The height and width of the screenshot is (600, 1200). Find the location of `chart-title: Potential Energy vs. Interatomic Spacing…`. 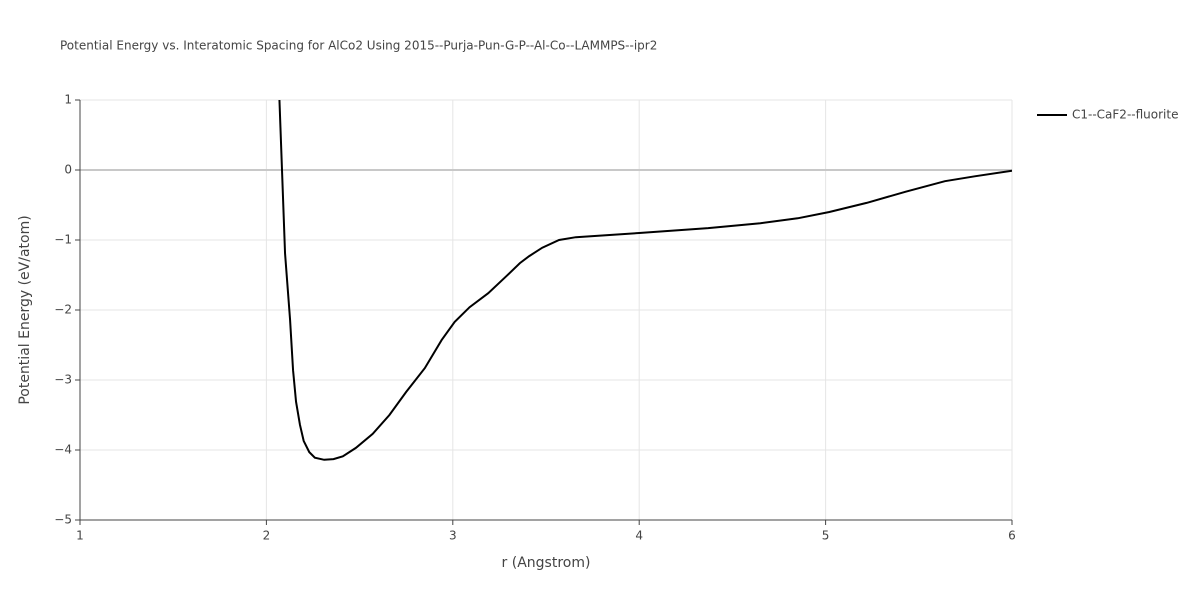

chart-title: Potential Energy vs. Interatomic Spacing… is located at coordinates (358, 46).